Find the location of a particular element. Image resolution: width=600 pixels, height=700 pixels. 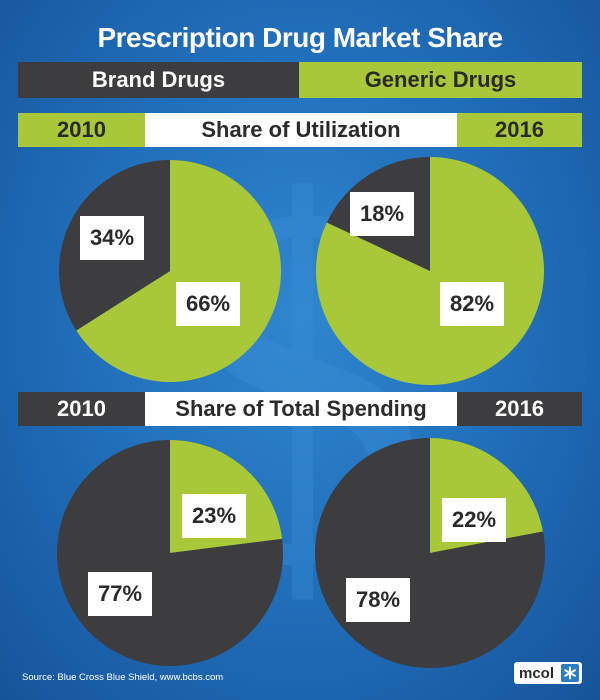

pie-spending-2010-brand-label: 77% is located at coordinates (120, 594).